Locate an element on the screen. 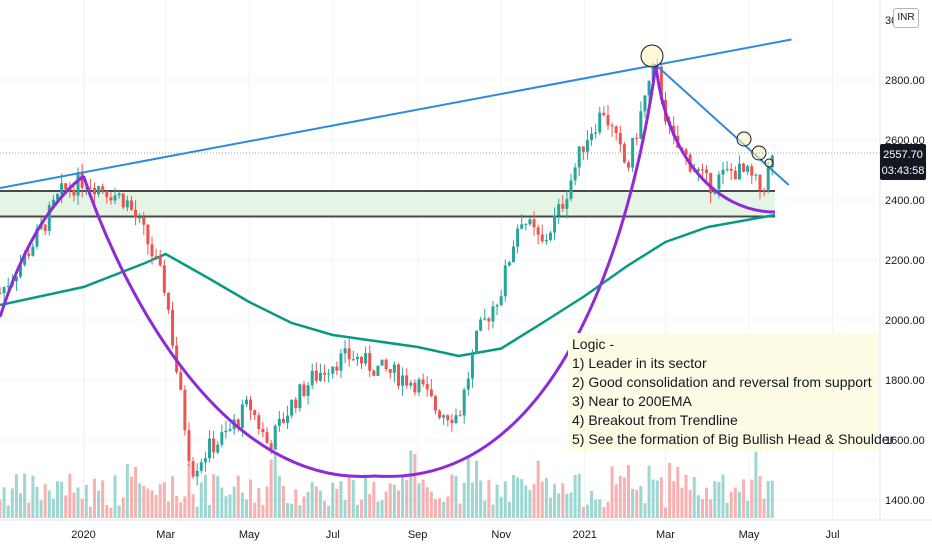  cup-curve-right is located at coordinates (715, 139).